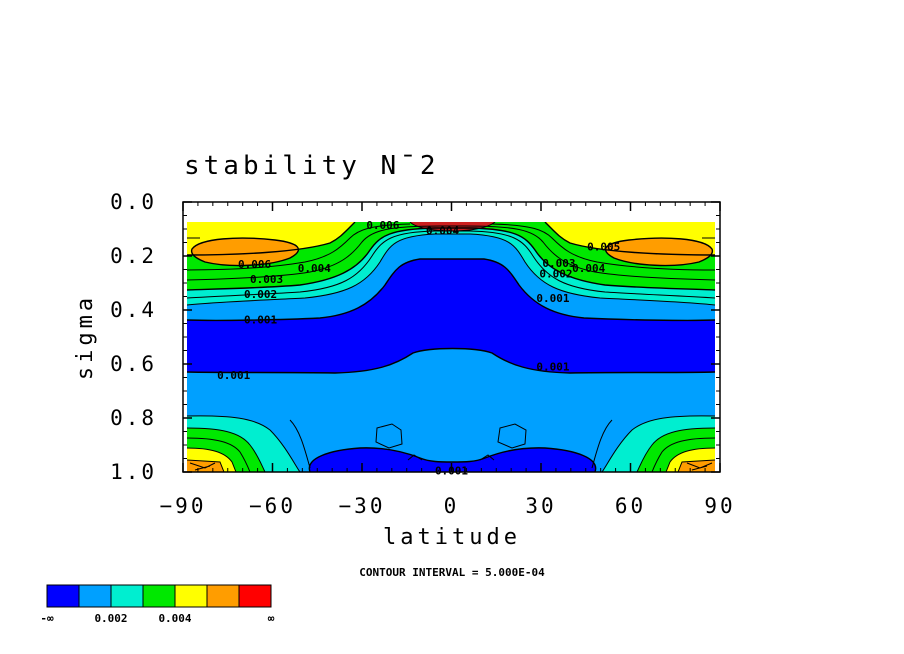 The height and width of the screenshot is (654, 904). What do you see at coordinates (452, 572) in the screenshot?
I see `contour-interval-note: CONTOUR INTERVAL = 5.000E-04` at bounding box center [452, 572].